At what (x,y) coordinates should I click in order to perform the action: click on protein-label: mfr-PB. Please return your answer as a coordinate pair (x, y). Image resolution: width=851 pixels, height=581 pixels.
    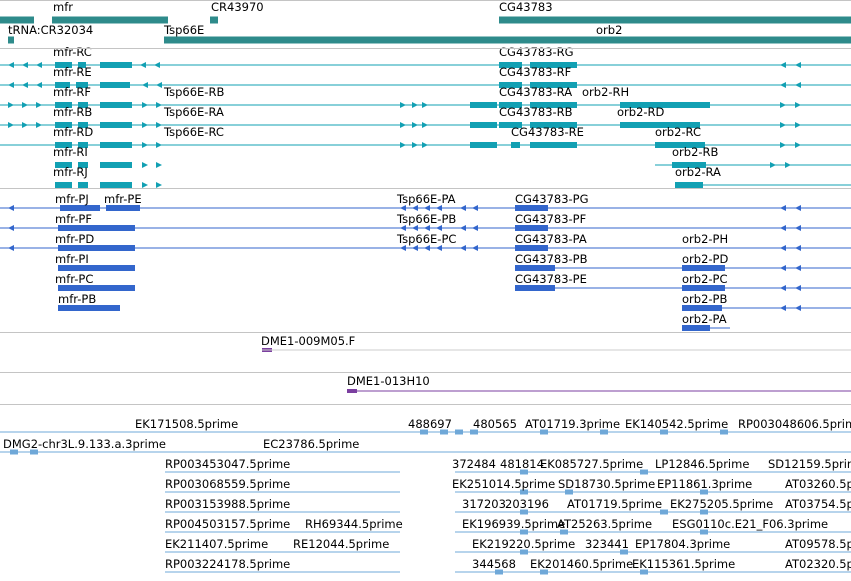
    Looking at the image, I should click on (77, 299).